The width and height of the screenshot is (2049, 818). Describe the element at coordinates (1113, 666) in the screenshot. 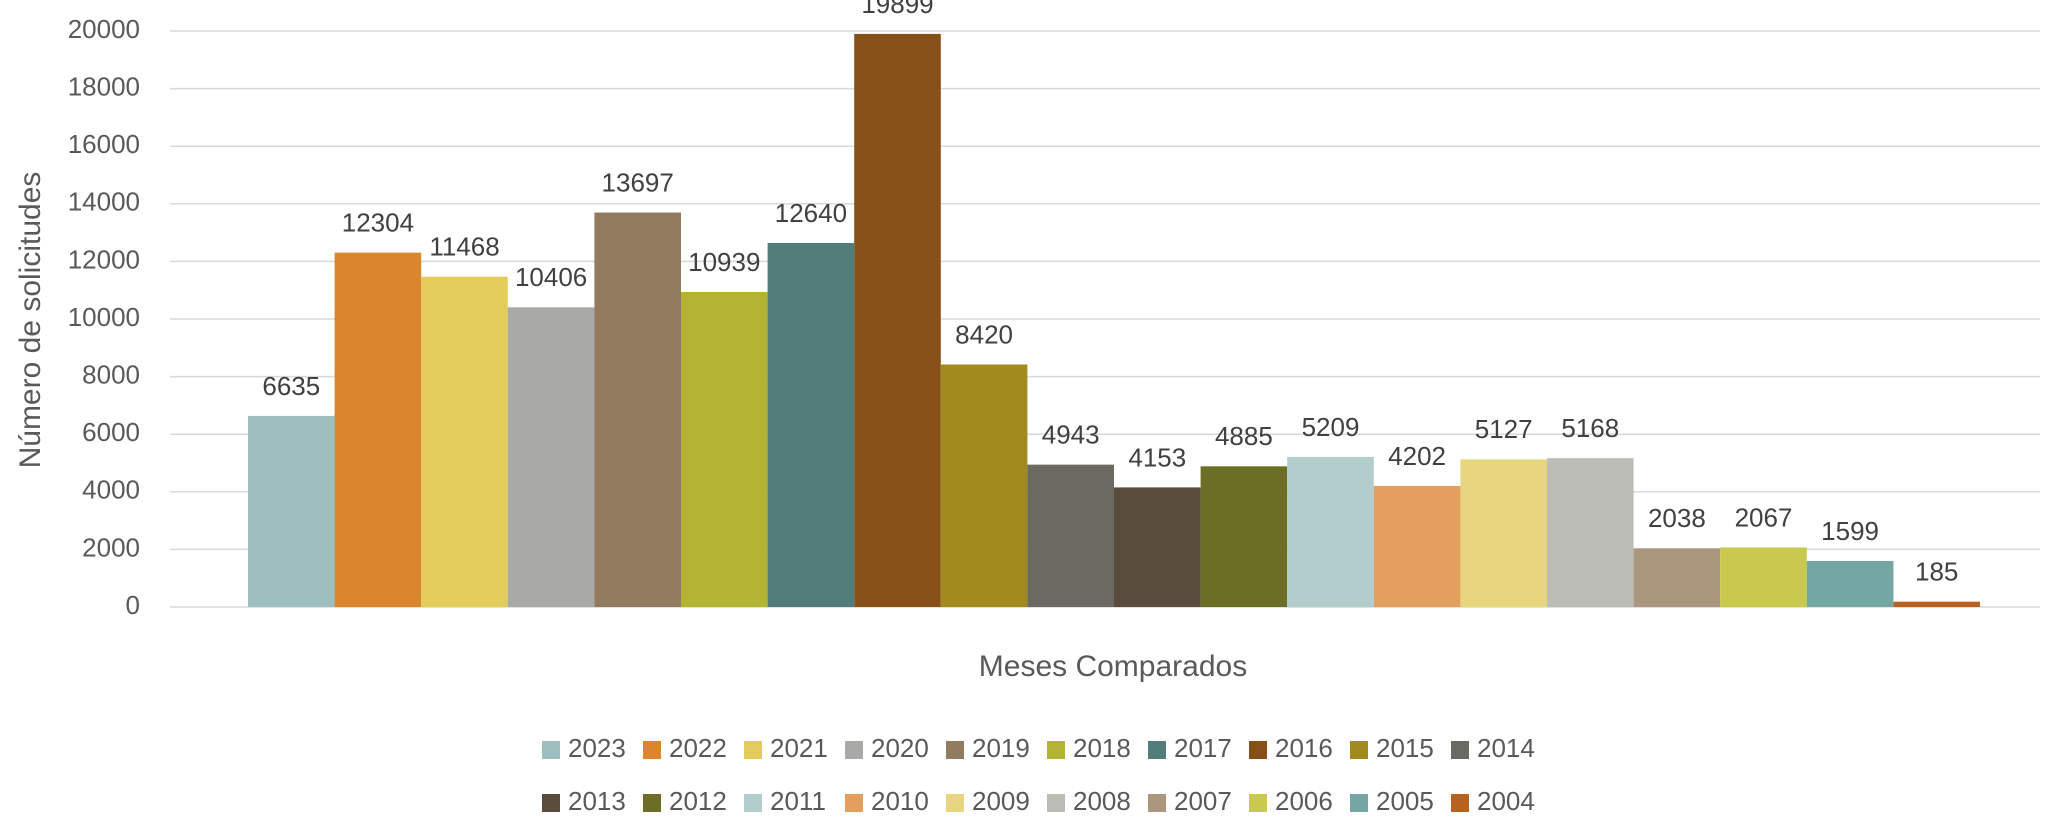

I see `x-axis-label: Meses Comparados` at that location.